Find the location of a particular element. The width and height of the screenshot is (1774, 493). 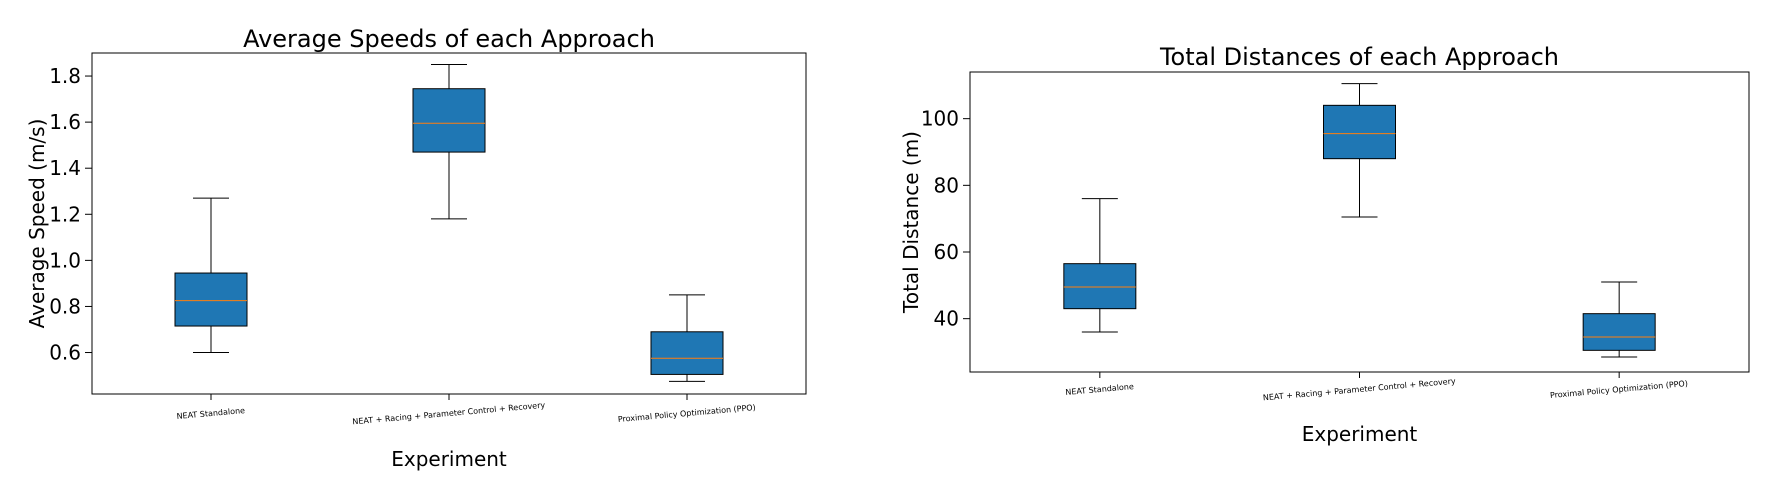

y-tick-label: 40 is located at coordinates (946, 319).